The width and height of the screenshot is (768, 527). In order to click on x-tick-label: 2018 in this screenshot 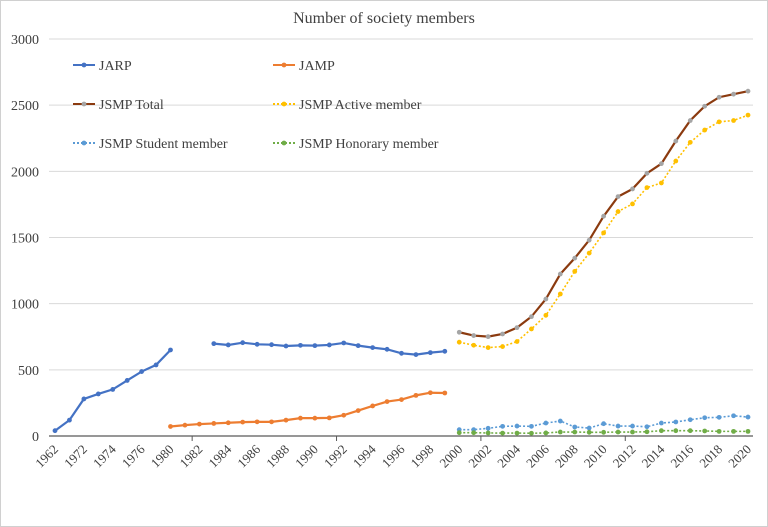, I will do `click(710, 456)`.